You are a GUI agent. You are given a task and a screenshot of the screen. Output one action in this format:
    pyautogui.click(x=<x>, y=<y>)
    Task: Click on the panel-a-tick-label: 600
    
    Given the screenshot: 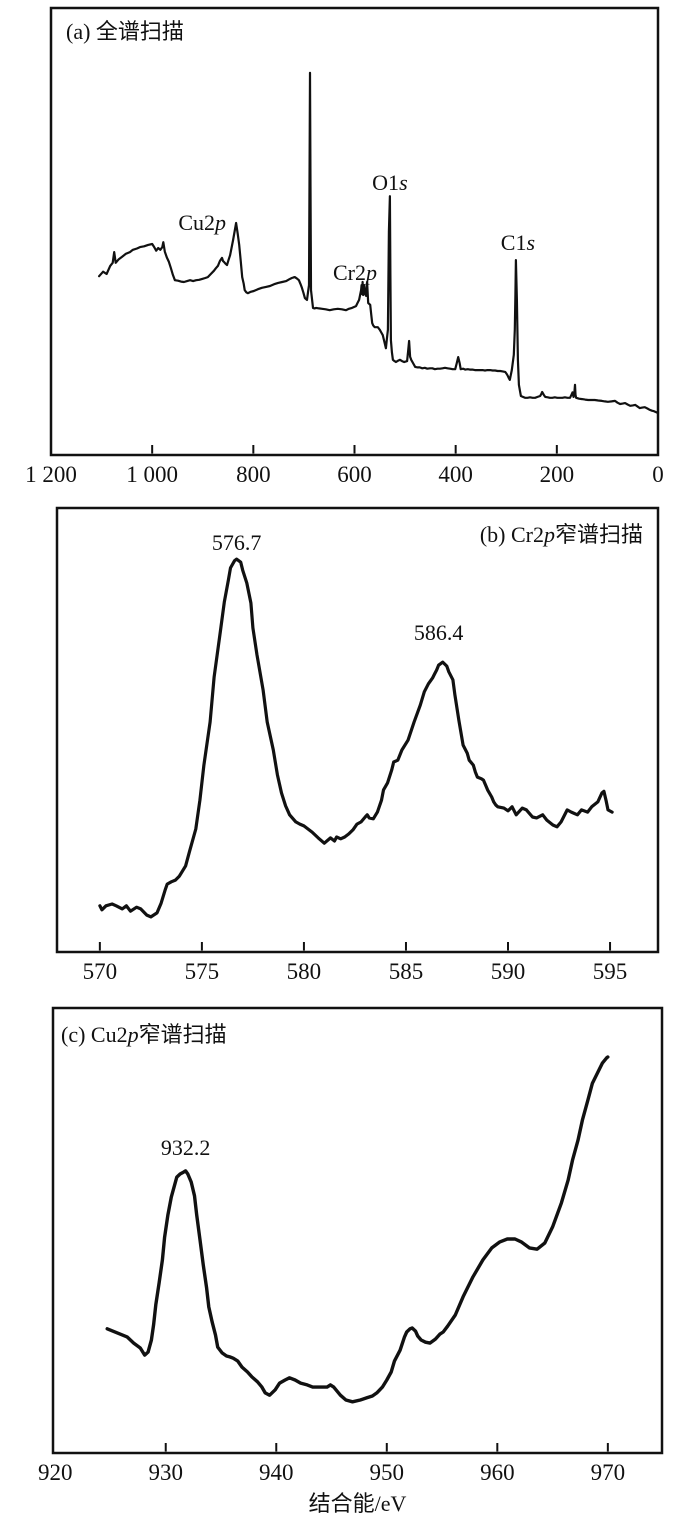 What is the action you would take?
    pyautogui.click(x=354, y=474)
    